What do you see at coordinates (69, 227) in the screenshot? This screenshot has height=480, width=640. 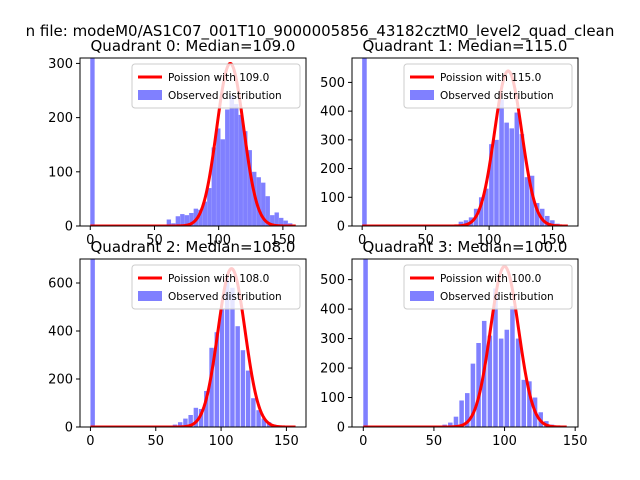 I see `y-tick-label: 0` at bounding box center [69, 227].